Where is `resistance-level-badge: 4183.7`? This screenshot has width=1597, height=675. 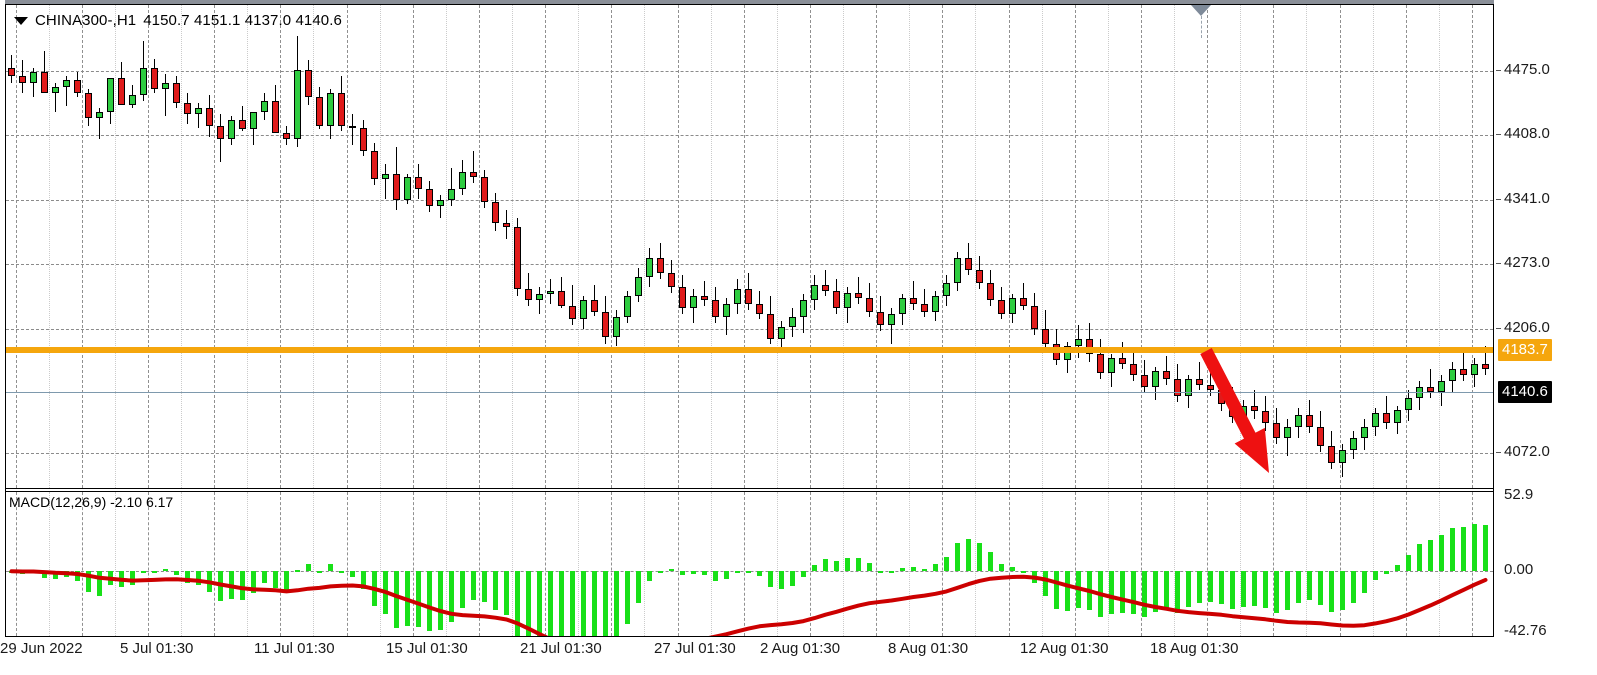 resistance-level-badge: 4183.7 is located at coordinates (1525, 350).